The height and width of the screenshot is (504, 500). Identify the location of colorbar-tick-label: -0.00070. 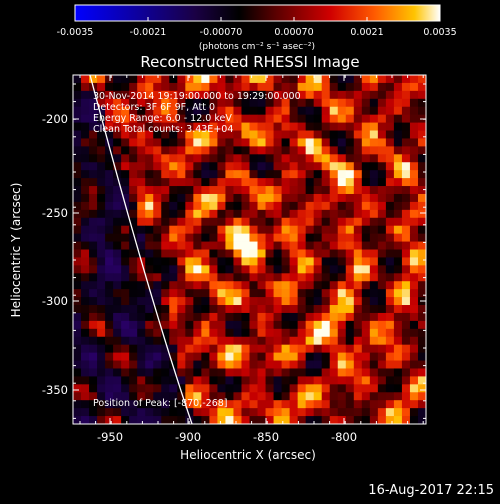
(221, 32).